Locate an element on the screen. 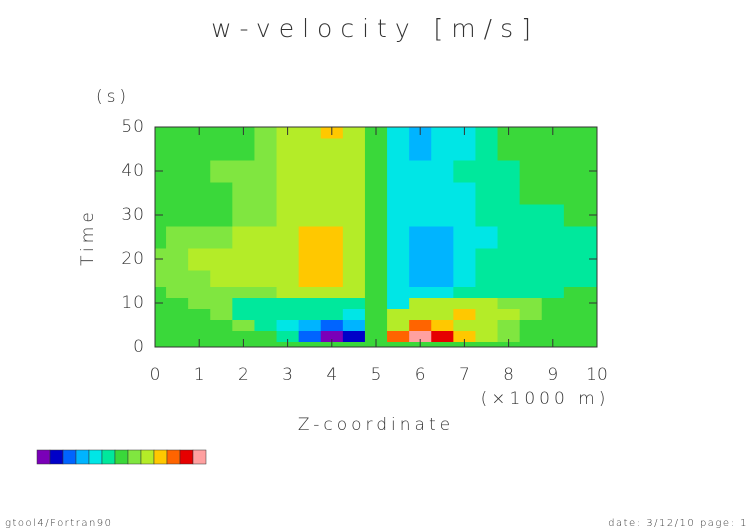  x-axis-label: Z-coordinate is located at coordinates (376, 425).